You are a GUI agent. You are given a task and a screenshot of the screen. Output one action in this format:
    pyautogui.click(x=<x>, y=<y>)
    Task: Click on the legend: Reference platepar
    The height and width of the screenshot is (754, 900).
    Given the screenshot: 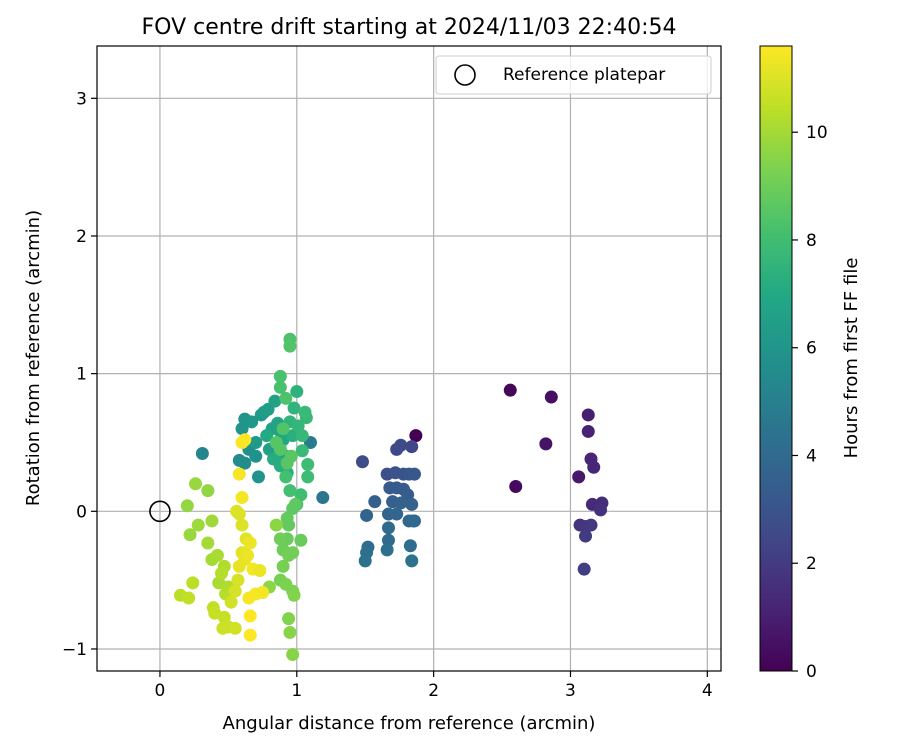 What is the action you would take?
    pyautogui.click(x=573, y=75)
    